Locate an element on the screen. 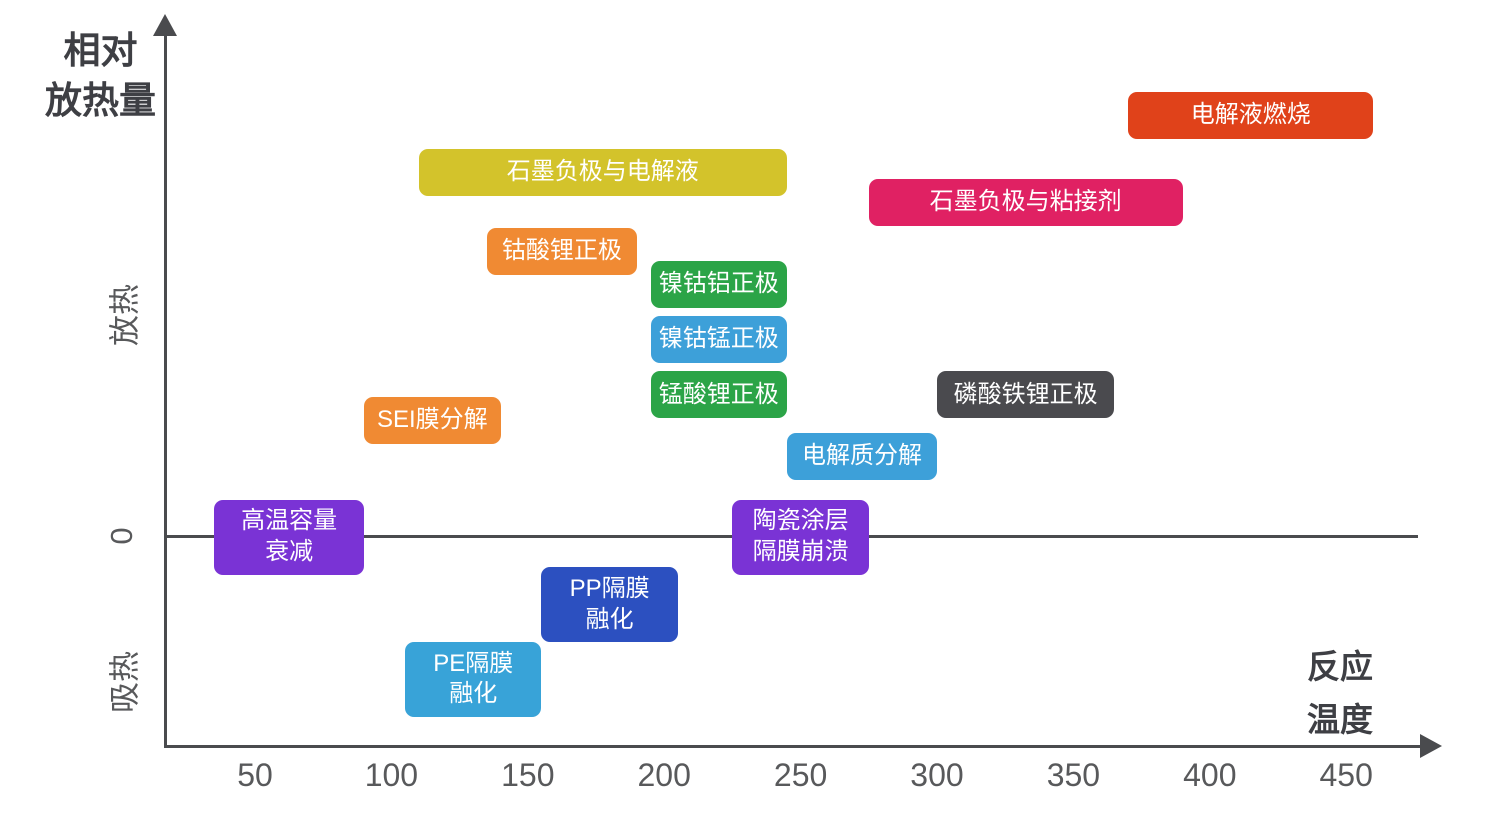 The width and height of the screenshot is (1488, 833). y-axis-title-line1: 相对 is located at coordinates (100, 50).